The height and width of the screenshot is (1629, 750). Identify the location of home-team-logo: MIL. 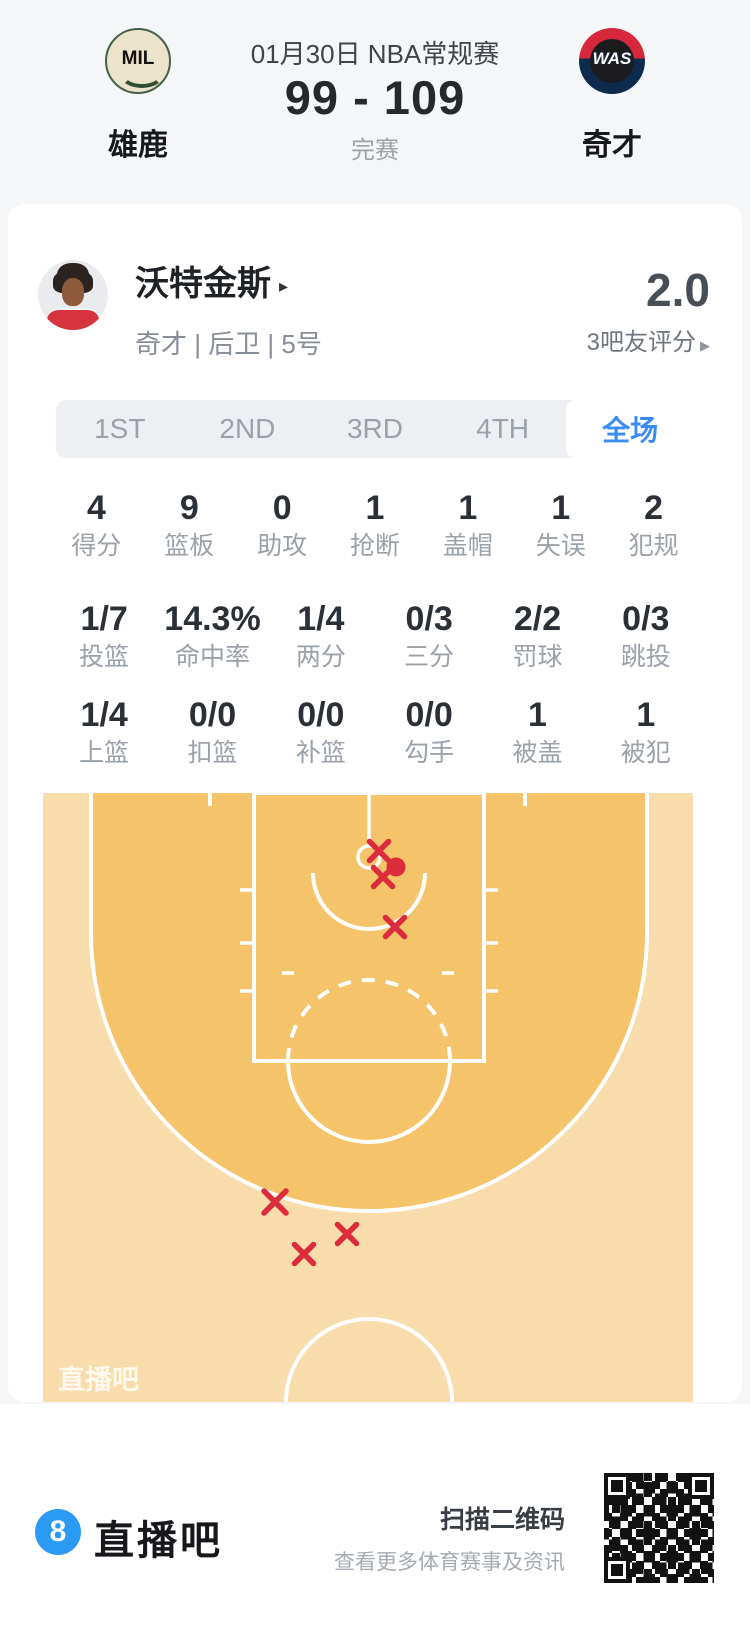
(138, 61).